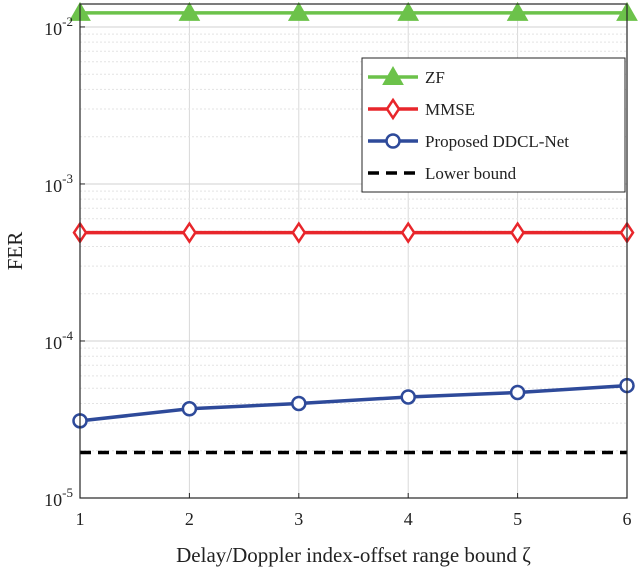 This screenshot has height=575, width=640. I want to click on y-tick-label: 10⁻², so click(58, 26).